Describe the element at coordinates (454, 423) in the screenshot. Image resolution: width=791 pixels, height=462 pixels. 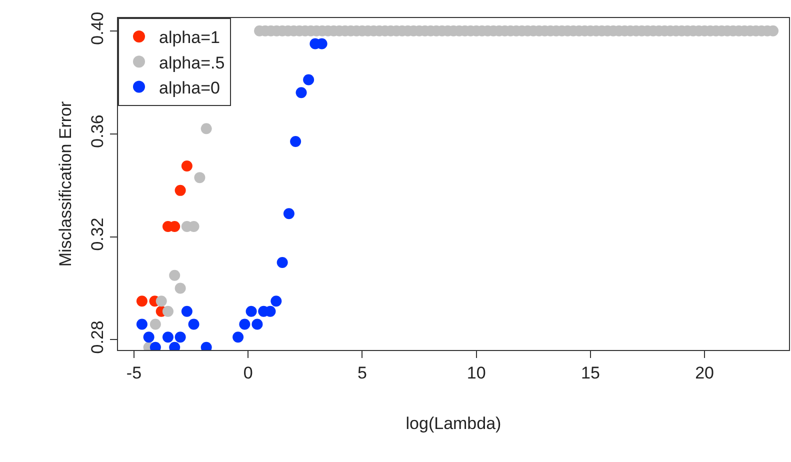
I see `x-axis-title: log(Lambda)` at that location.